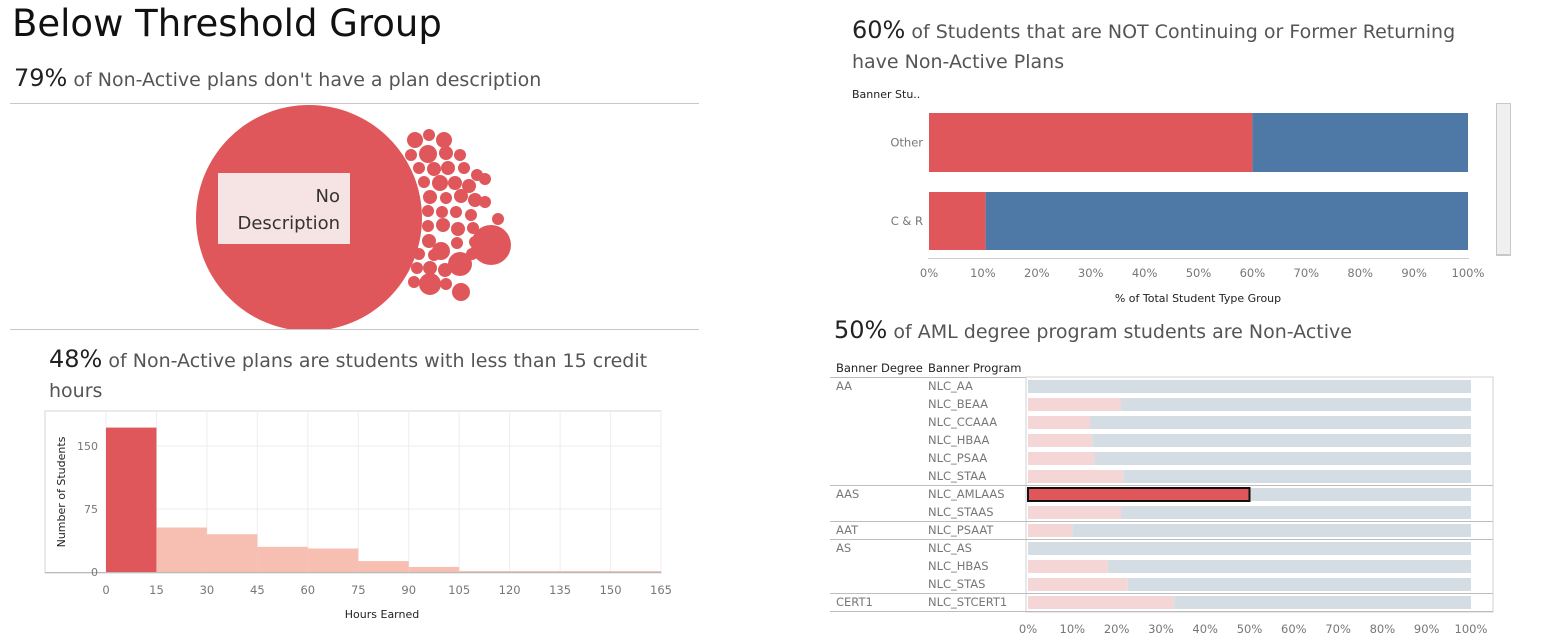  I want to click on histogram-xtick-label: 135, so click(560, 590).